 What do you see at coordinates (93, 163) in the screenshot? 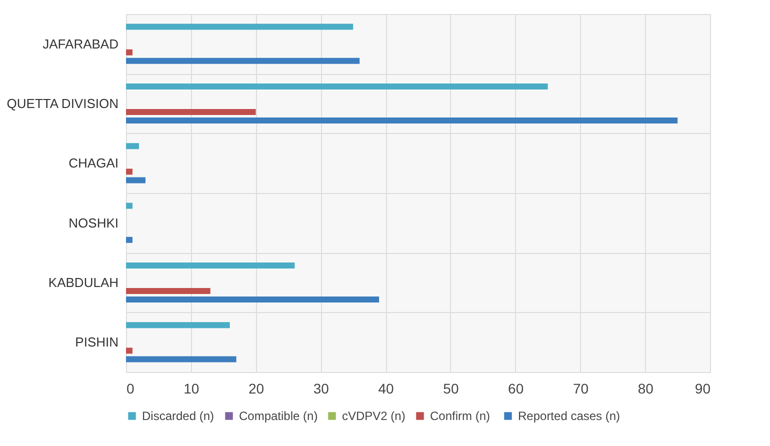
I see `y-tick-label: CHAGAI` at bounding box center [93, 163].